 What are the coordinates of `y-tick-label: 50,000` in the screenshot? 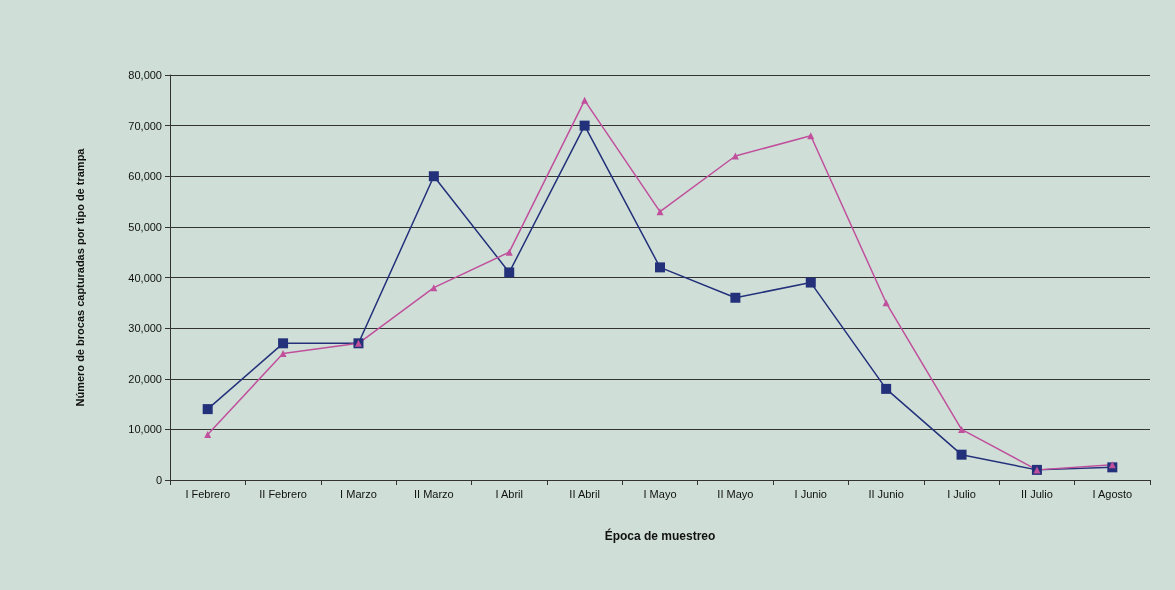 It's located at (145, 226).